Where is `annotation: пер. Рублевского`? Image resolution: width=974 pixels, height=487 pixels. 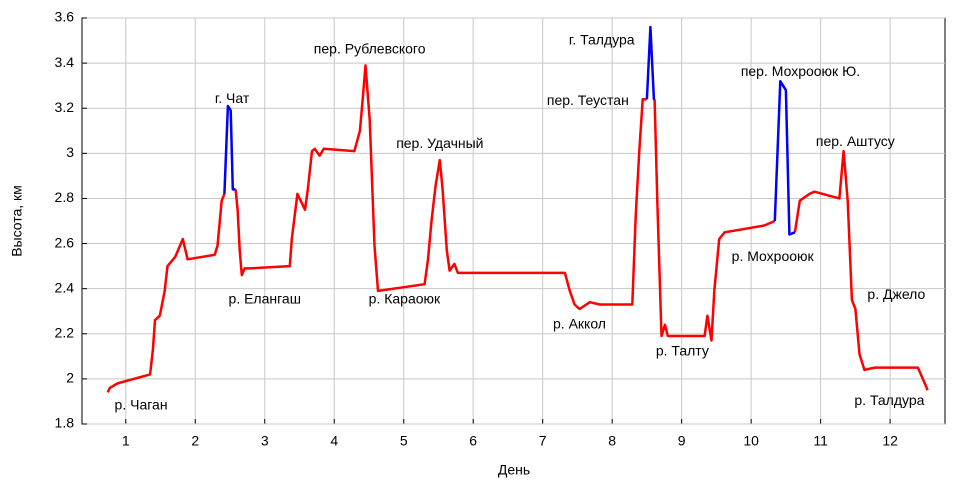 annotation: пер. Рублевского is located at coordinates (370, 48).